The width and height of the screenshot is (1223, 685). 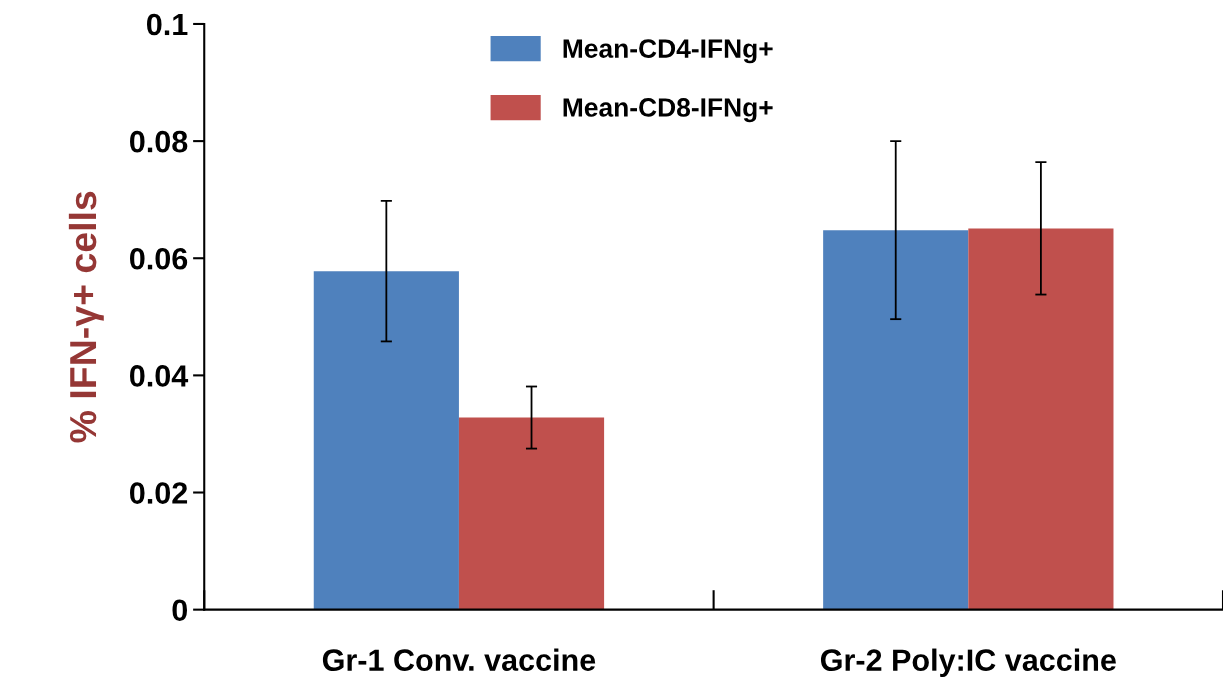 What do you see at coordinates (167, 24) in the screenshot?
I see `y-tick-label: 0.1` at bounding box center [167, 24].